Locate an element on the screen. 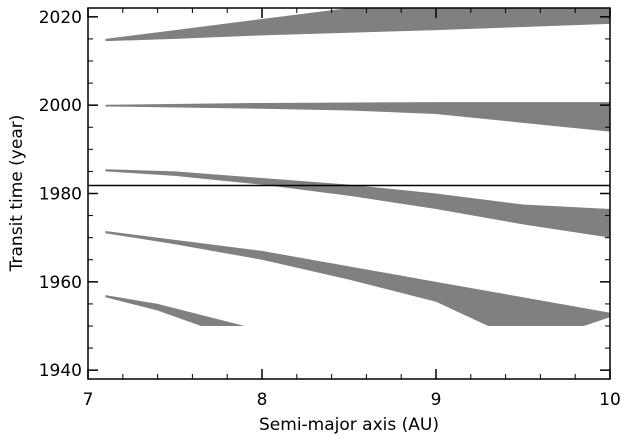 The height and width of the screenshot is (439, 621). x-tick-label: 8 is located at coordinates (262, 400).